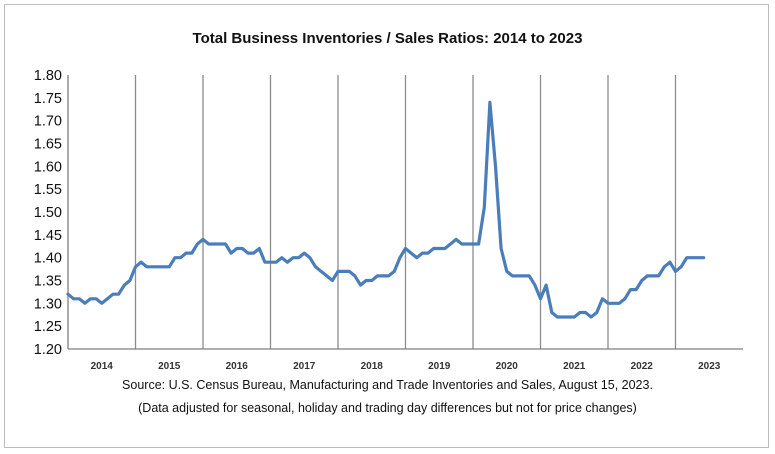  I want to click on x-tick-label: 2014, so click(102, 366).